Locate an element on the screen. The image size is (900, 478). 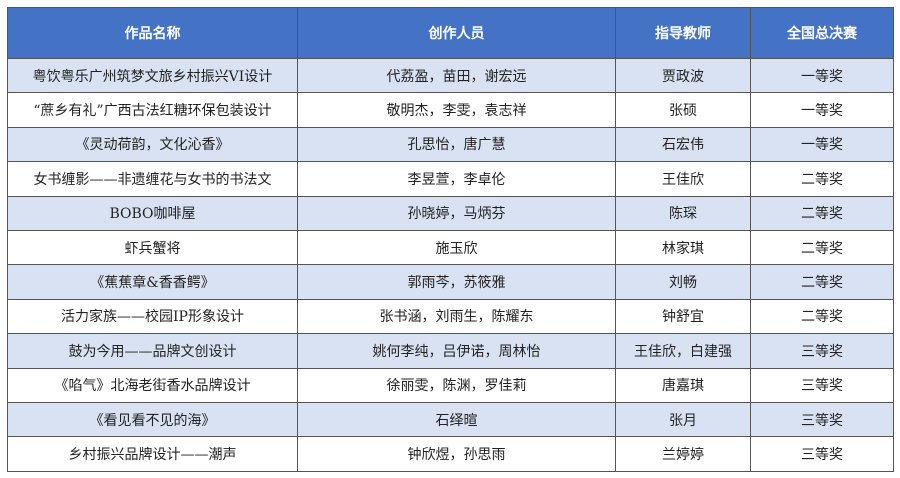
cell-advisor: 贾政波 is located at coordinates (683, 75).